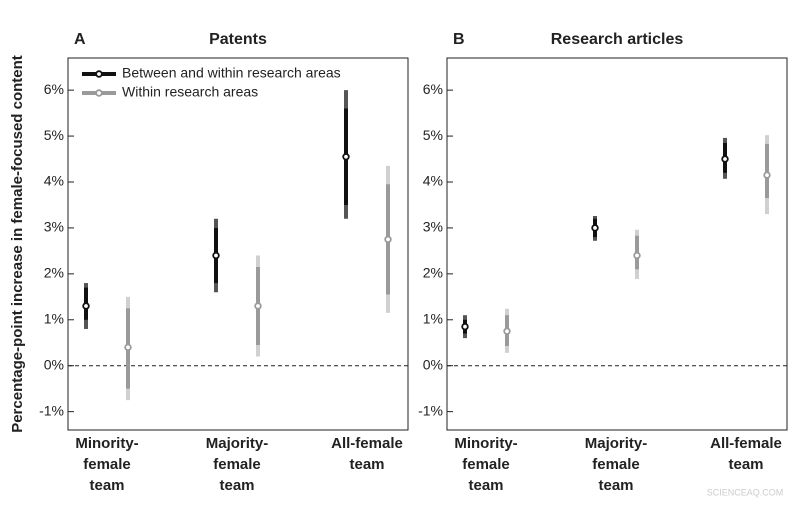 This screenshot has height=505, width=800. Describe the element at coordinates (80, 39) in the screenshot. I see `panel-label: A` at that location.